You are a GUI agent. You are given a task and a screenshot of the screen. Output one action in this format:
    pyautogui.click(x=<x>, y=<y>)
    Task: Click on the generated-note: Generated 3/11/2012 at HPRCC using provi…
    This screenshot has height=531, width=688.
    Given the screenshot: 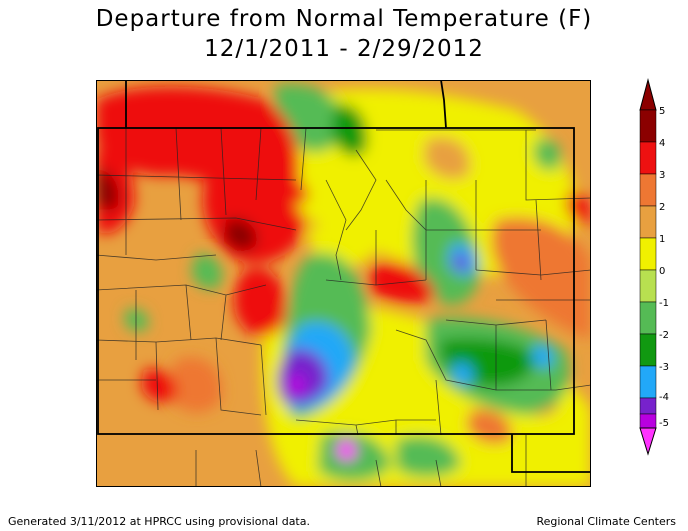 What is the action you would take?
    pyautogui.click(x=159, y=521)
    